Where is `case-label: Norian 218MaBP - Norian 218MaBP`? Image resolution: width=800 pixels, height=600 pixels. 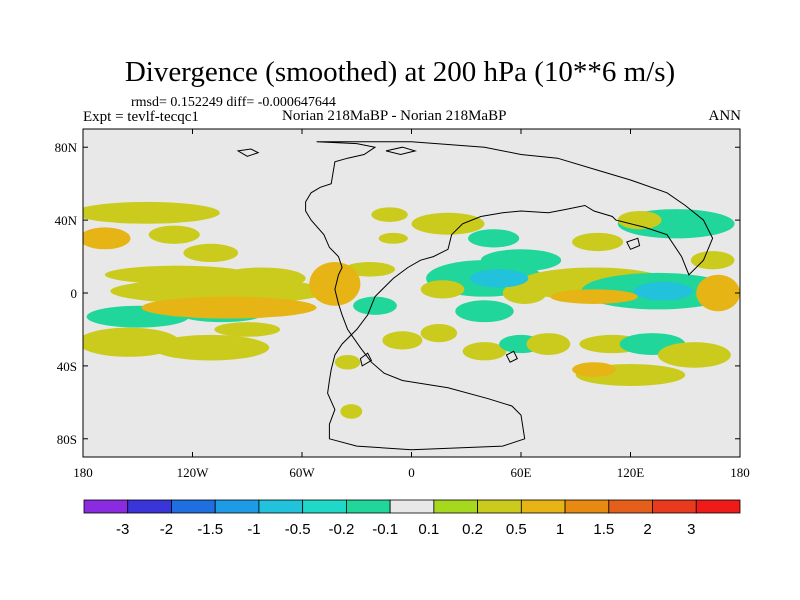 case-label: Norian 218MaBP - Norian 218MaBP is located at coordinates (394, 116).